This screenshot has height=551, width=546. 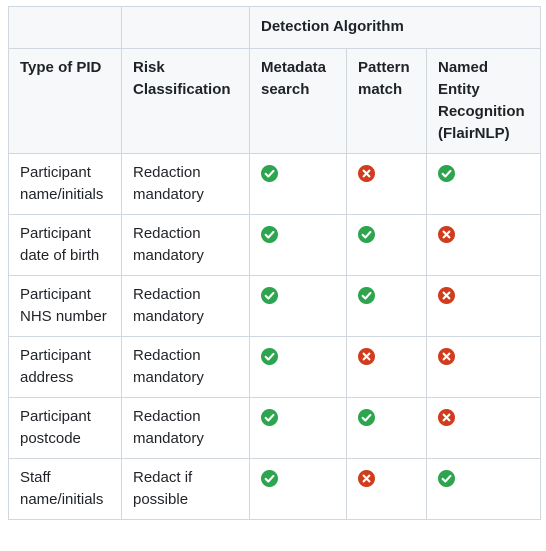 What do you see at coordinates (65, 245) in the screenshot?
I see `pid-type-cell: Participant date of birth` at bounding box center [65, 245].